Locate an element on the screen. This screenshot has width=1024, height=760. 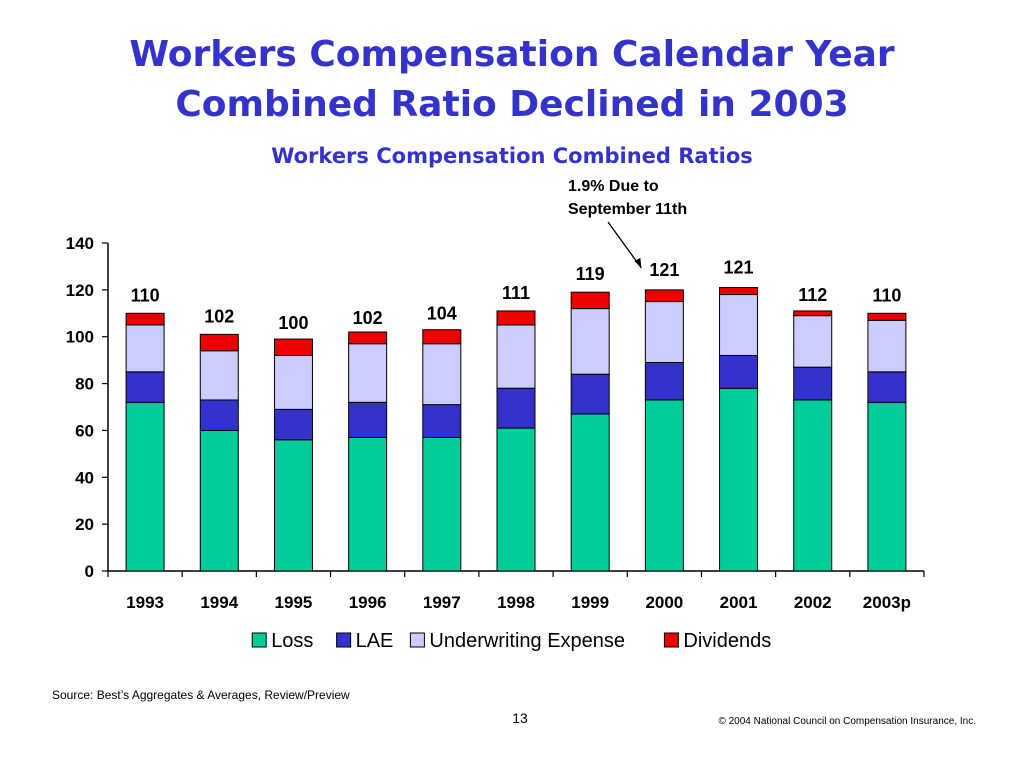
x-tick-label: 1996 is located at coordinates (368, 602).